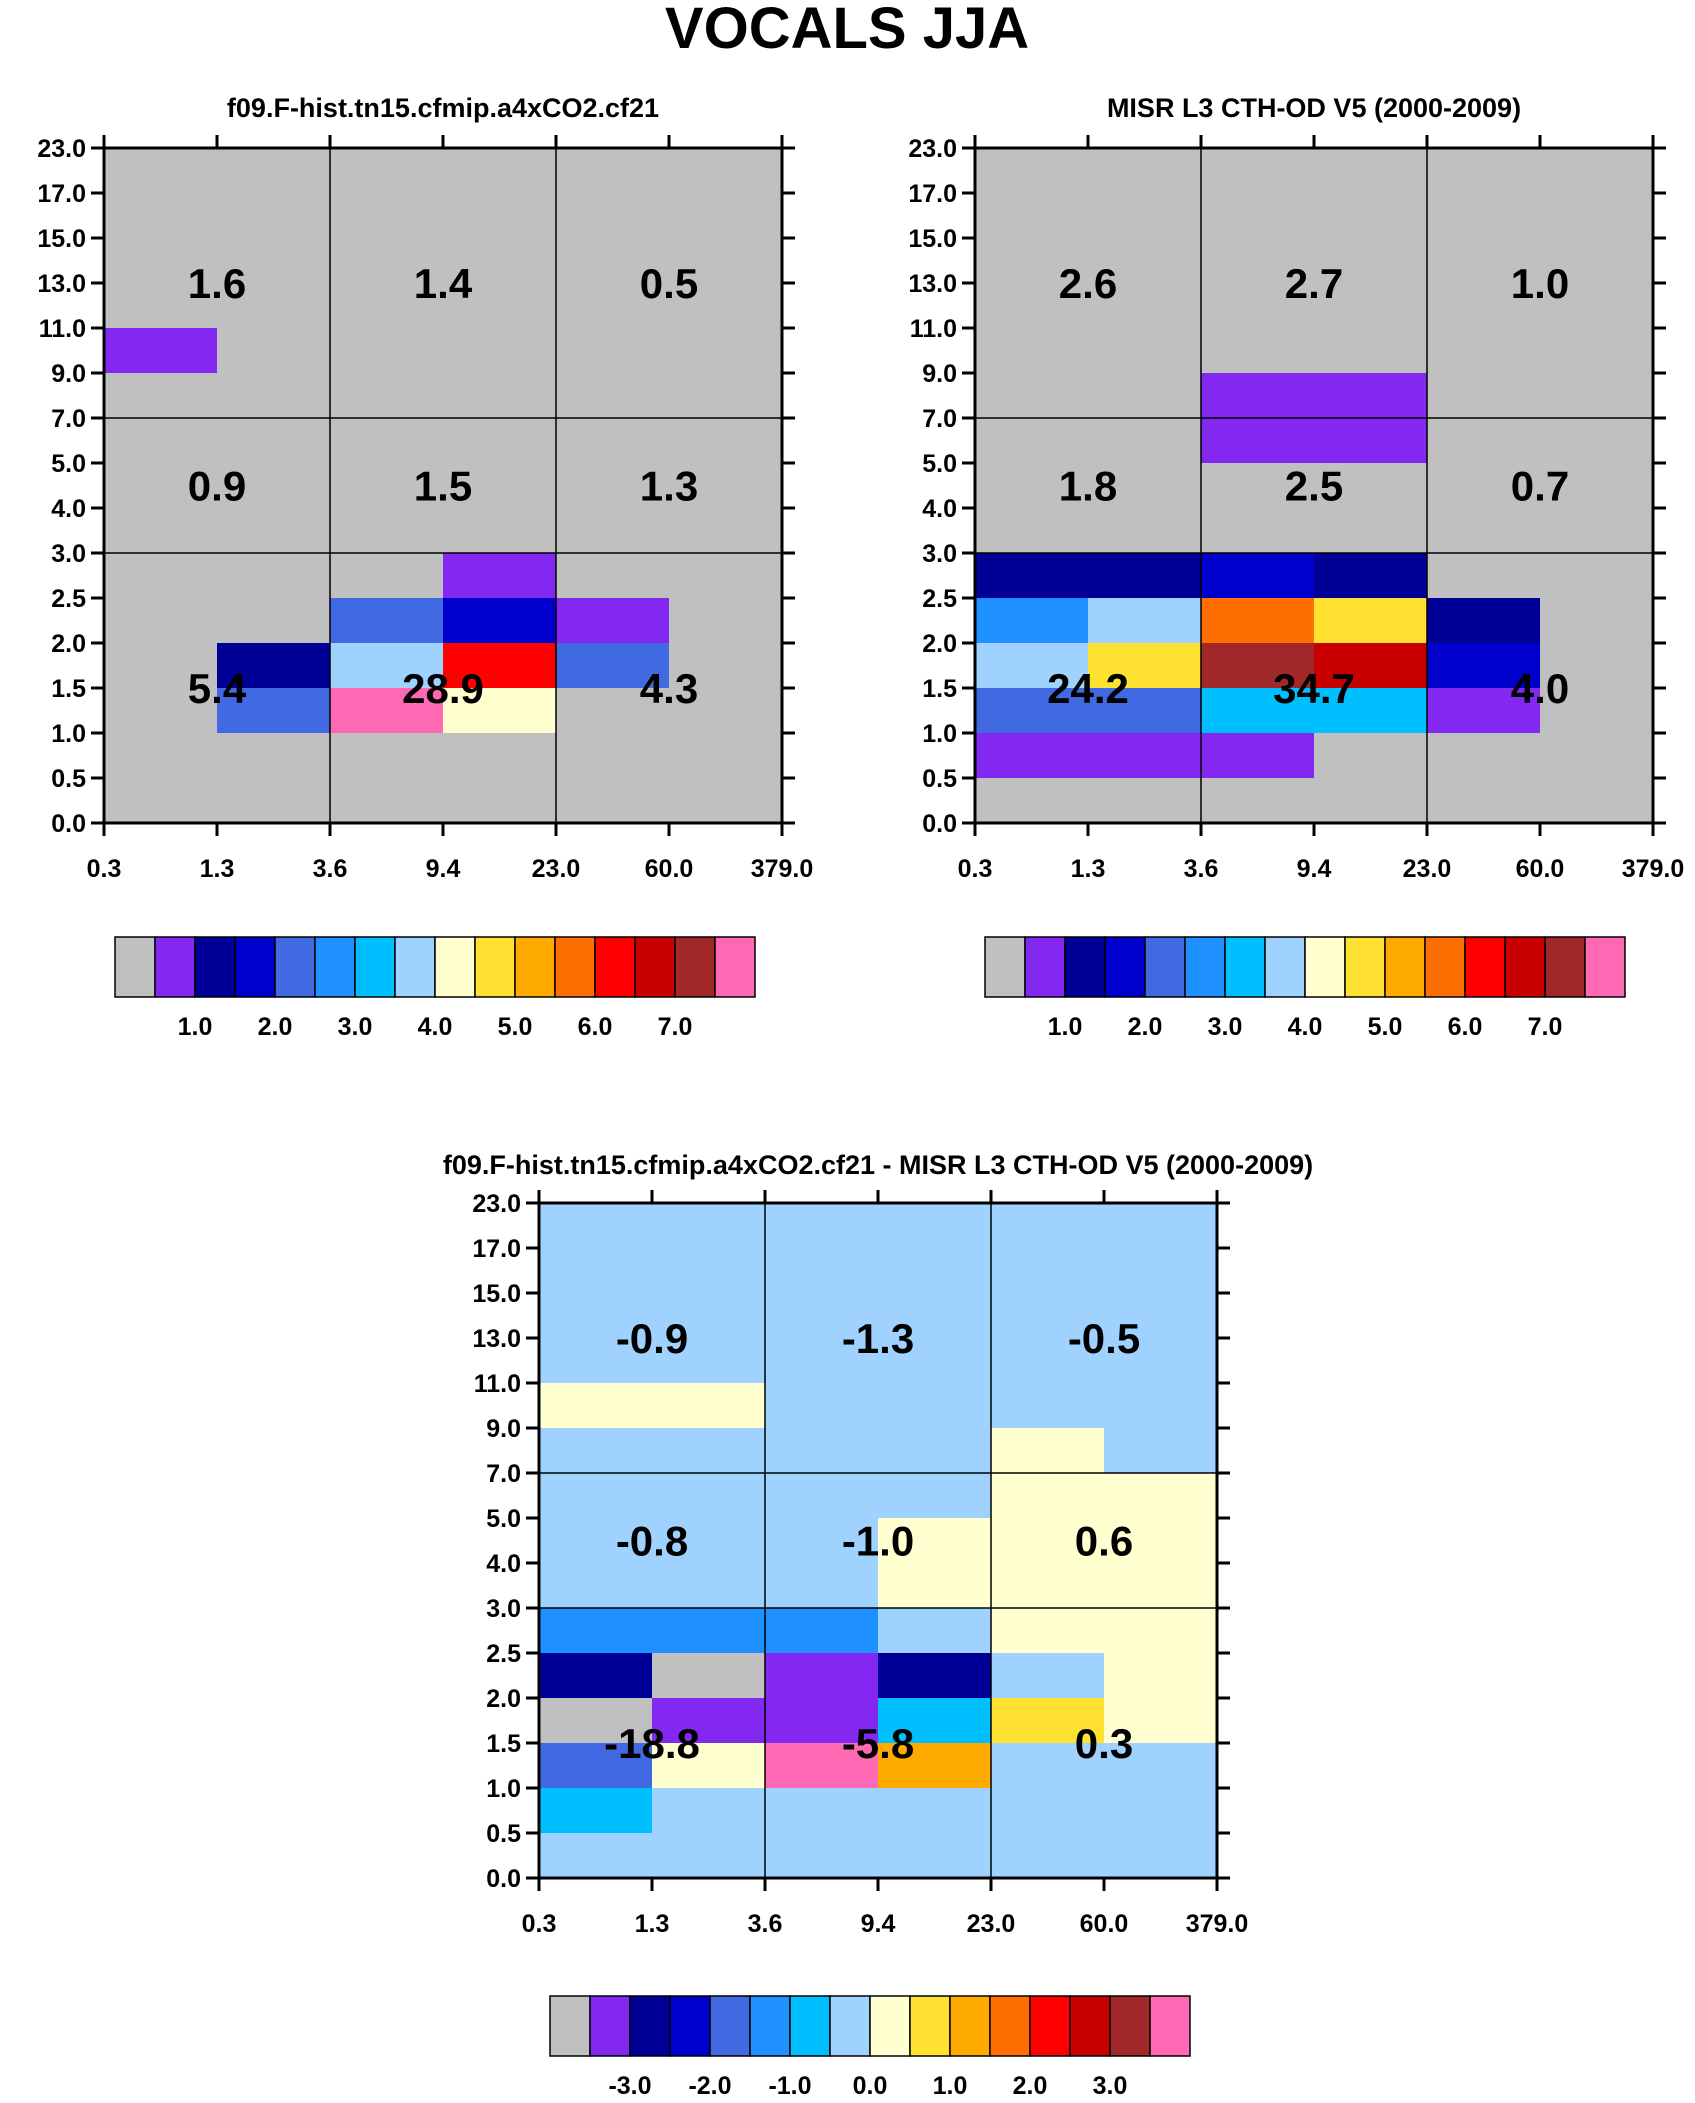 This screenshot has width=1695, height=2103. Describe the element at coordinates (61, 194) in the screenshot. I see `y-tick-label: 17.0` at that location.